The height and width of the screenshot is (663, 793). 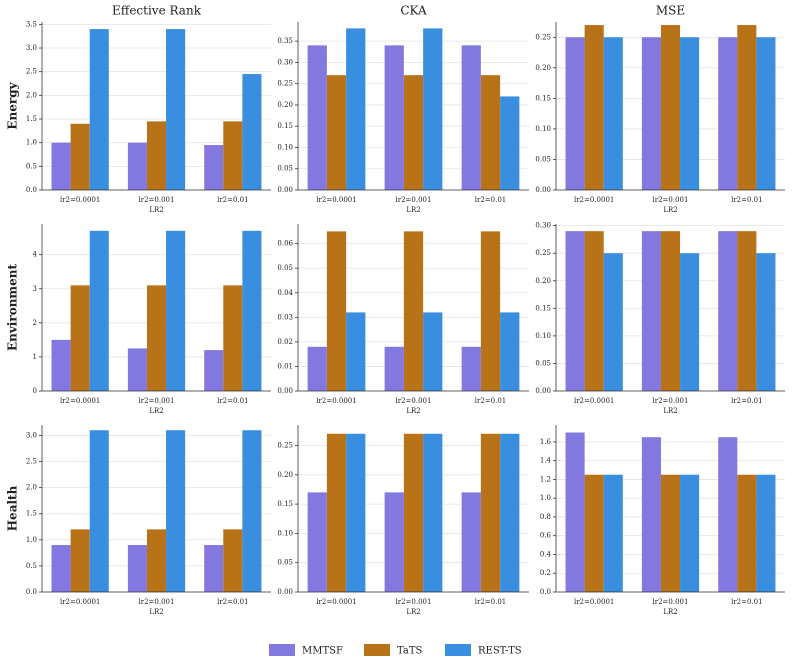 I want to click on y-tick-label: 2.5, so click(x=31, y=462).